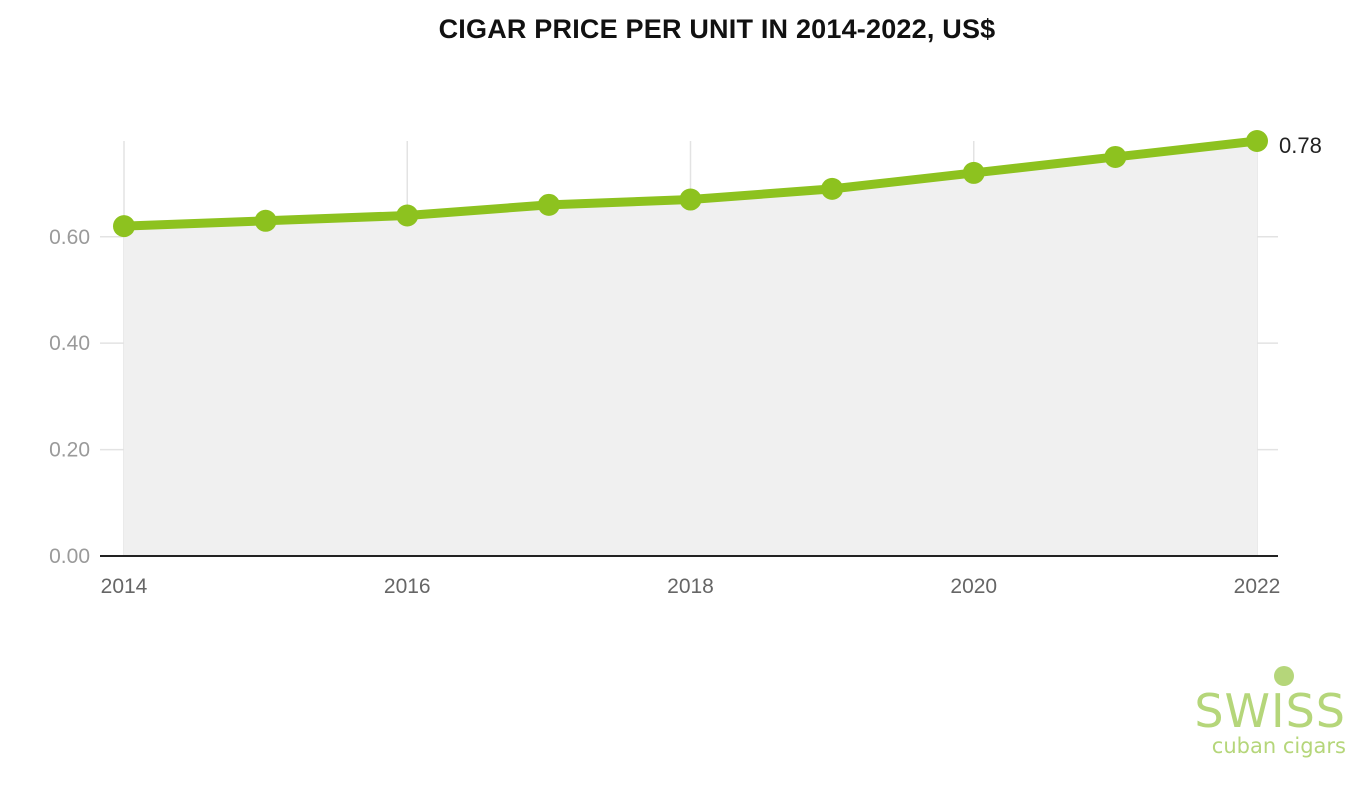 Image resolution: width=1356 pixels, height=794 pixels. I want to click on y-tick-label: 0.20, so click(69, 450).